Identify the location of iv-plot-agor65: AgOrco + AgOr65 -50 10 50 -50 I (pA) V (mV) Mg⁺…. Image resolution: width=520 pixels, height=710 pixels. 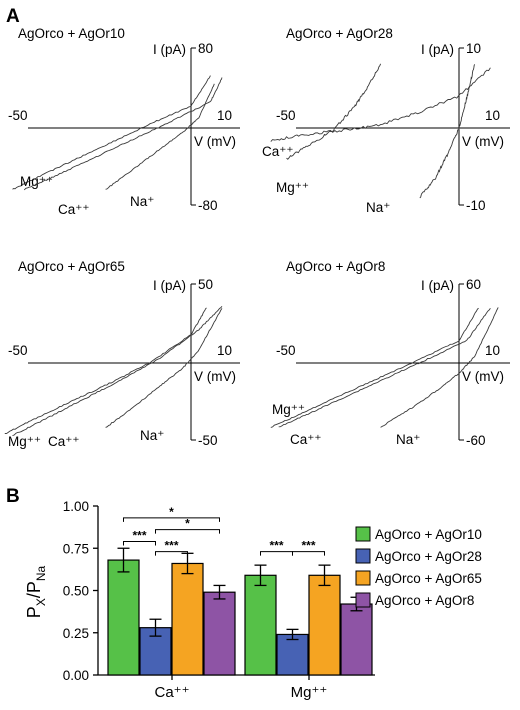
(122, 354).